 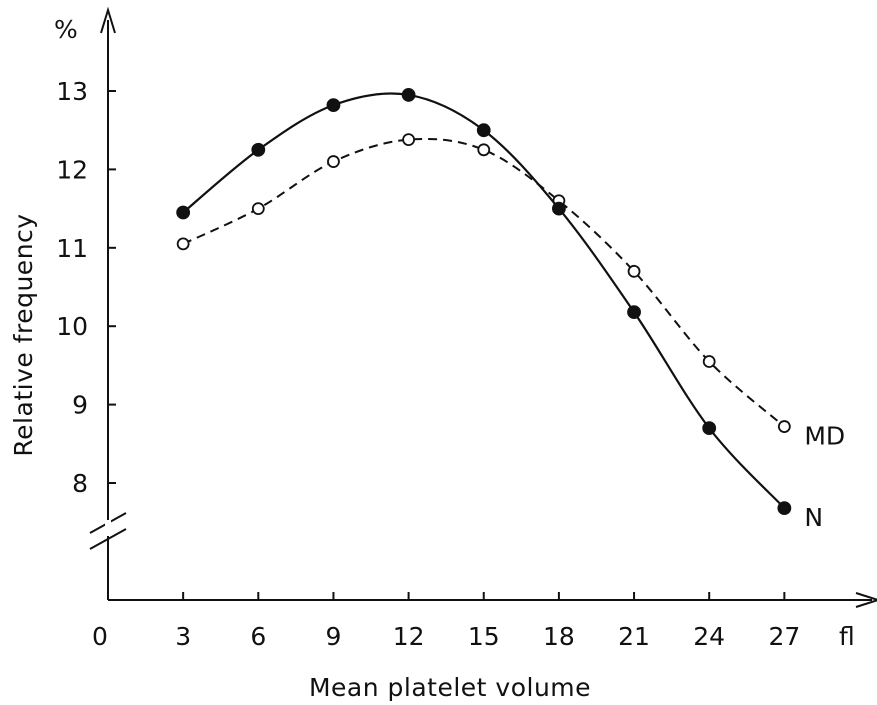 What do you see at coordinates (333, 636) in the screenshot?
I see `x-tick-label: 9` at bounding box center [333, 636].